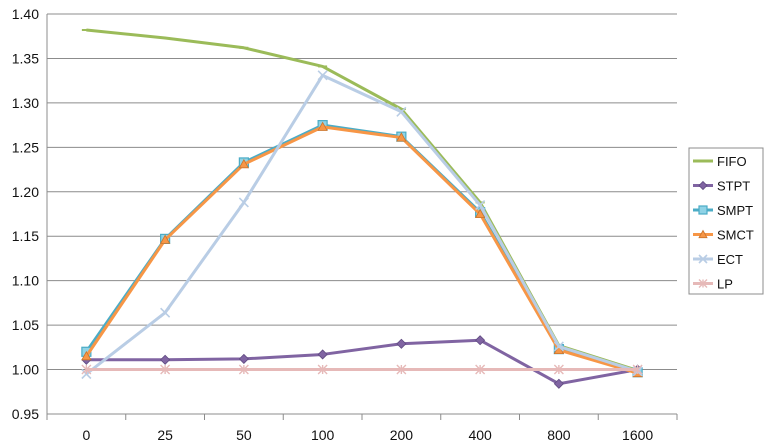 Image resolution: width=769 pixels, height=443 pixels. Describe the element at coordinates (362, 369) in the screenshot. I see `series-lp` at that location.